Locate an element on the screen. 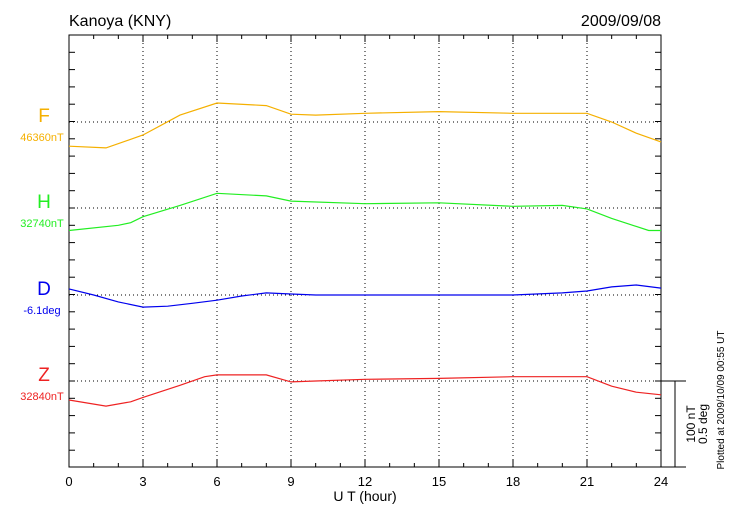  plotted-at-footer: Plotted at 2009/10/09 00:55 UT is located at coordinates (721, 400).